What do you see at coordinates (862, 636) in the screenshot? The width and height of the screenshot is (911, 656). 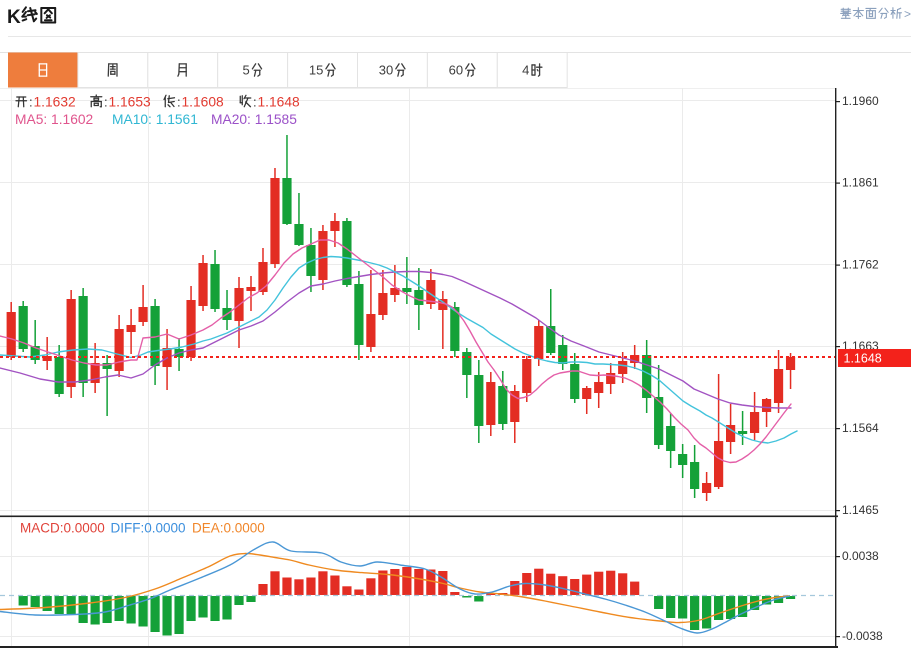 I see `svg-text: -0.0038` at bounding box center [862, 636].